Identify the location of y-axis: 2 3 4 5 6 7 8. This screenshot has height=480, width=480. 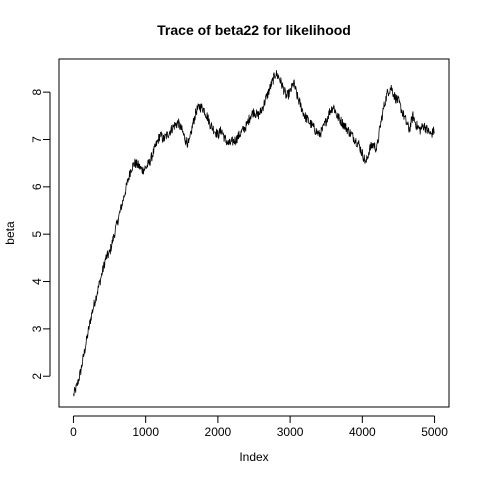
(40, 234).